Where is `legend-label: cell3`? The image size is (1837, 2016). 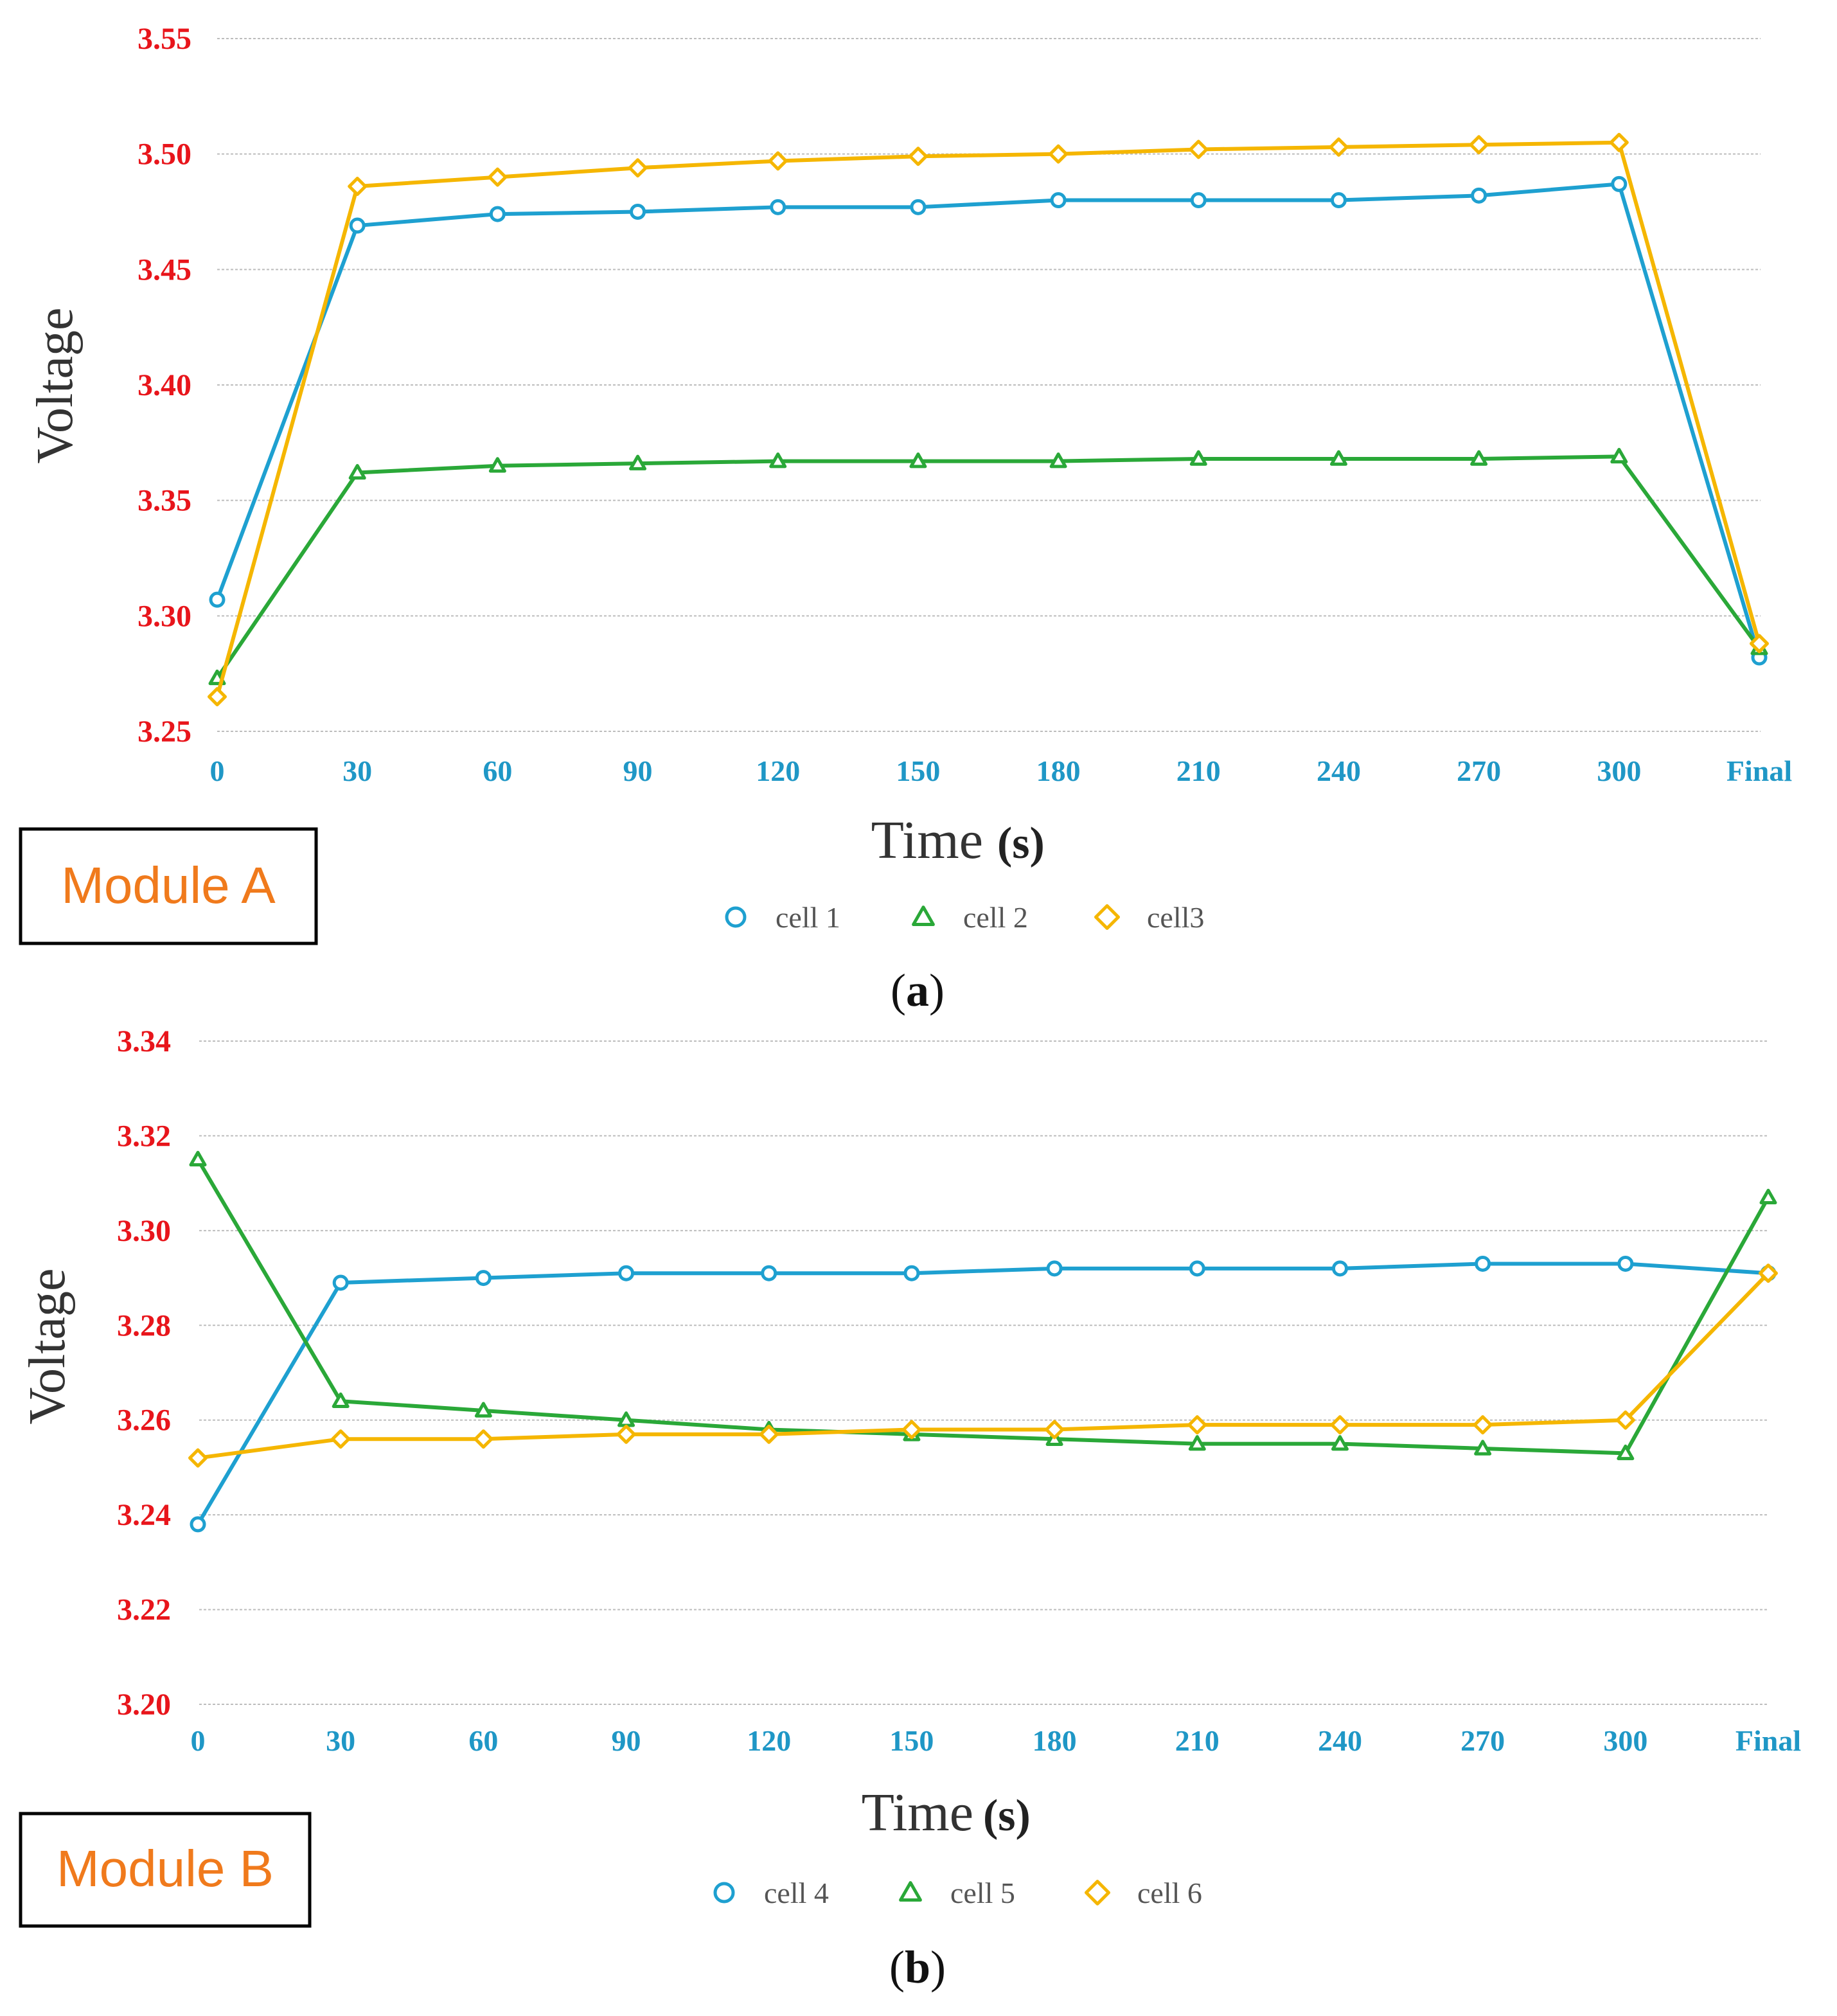 legend-label: cell3 is located at coordinates (1176, 917).